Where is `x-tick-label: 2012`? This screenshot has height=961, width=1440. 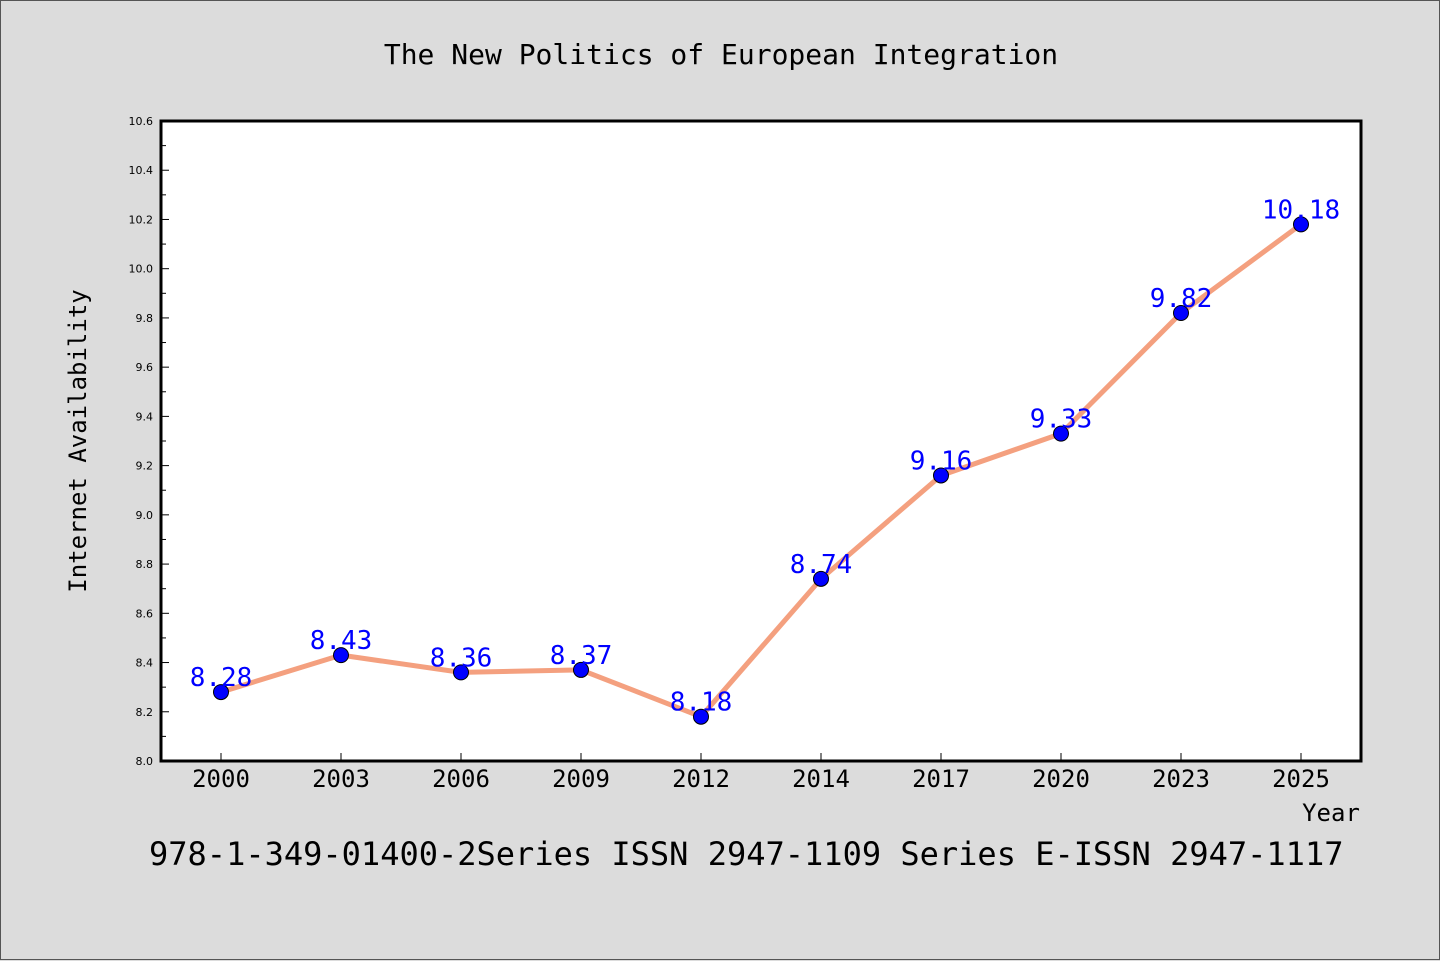 x-tick-label: 2012 is located at coordinates (701, 779).